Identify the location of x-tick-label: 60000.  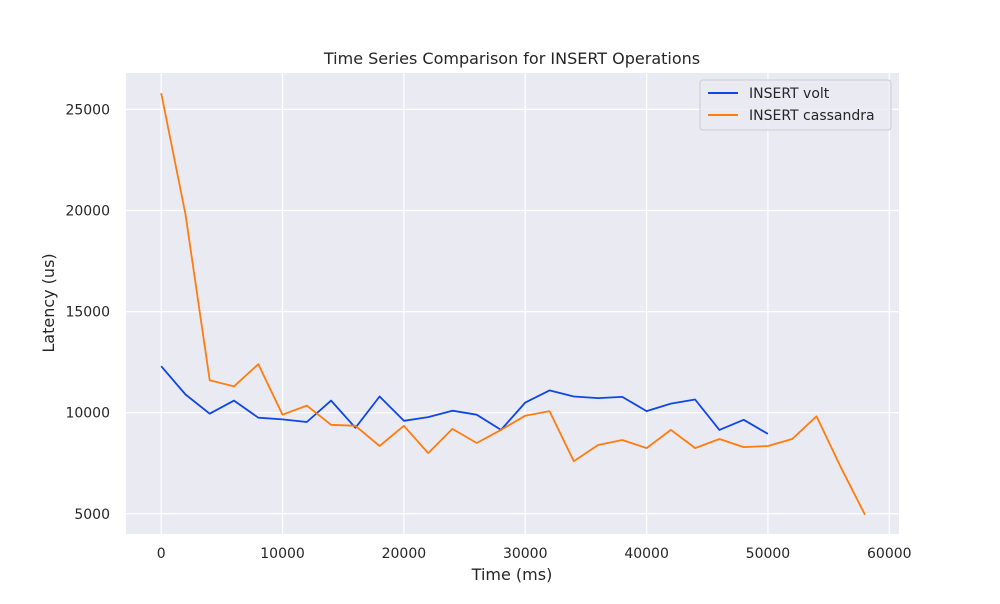
(889, 554).